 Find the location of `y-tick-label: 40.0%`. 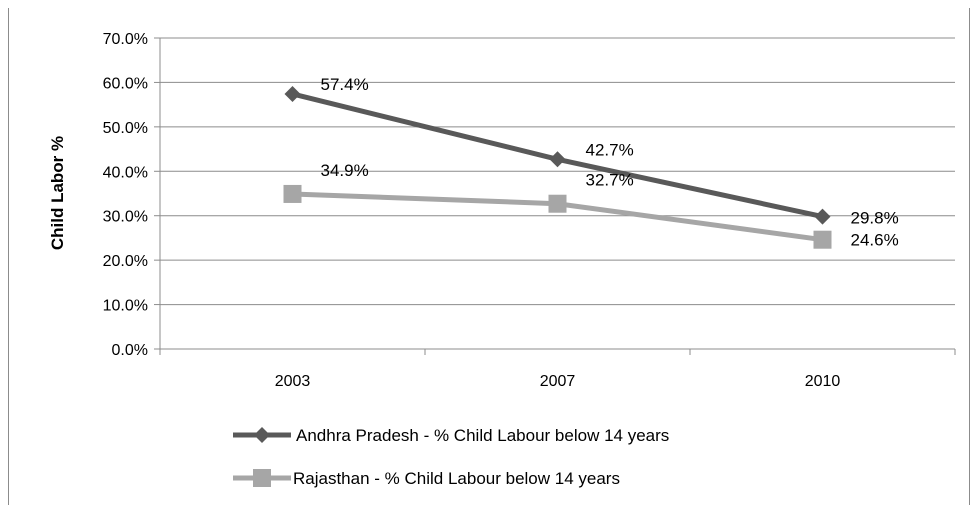

y-tick-label: 40.0% is located at coordinates (125, 172).